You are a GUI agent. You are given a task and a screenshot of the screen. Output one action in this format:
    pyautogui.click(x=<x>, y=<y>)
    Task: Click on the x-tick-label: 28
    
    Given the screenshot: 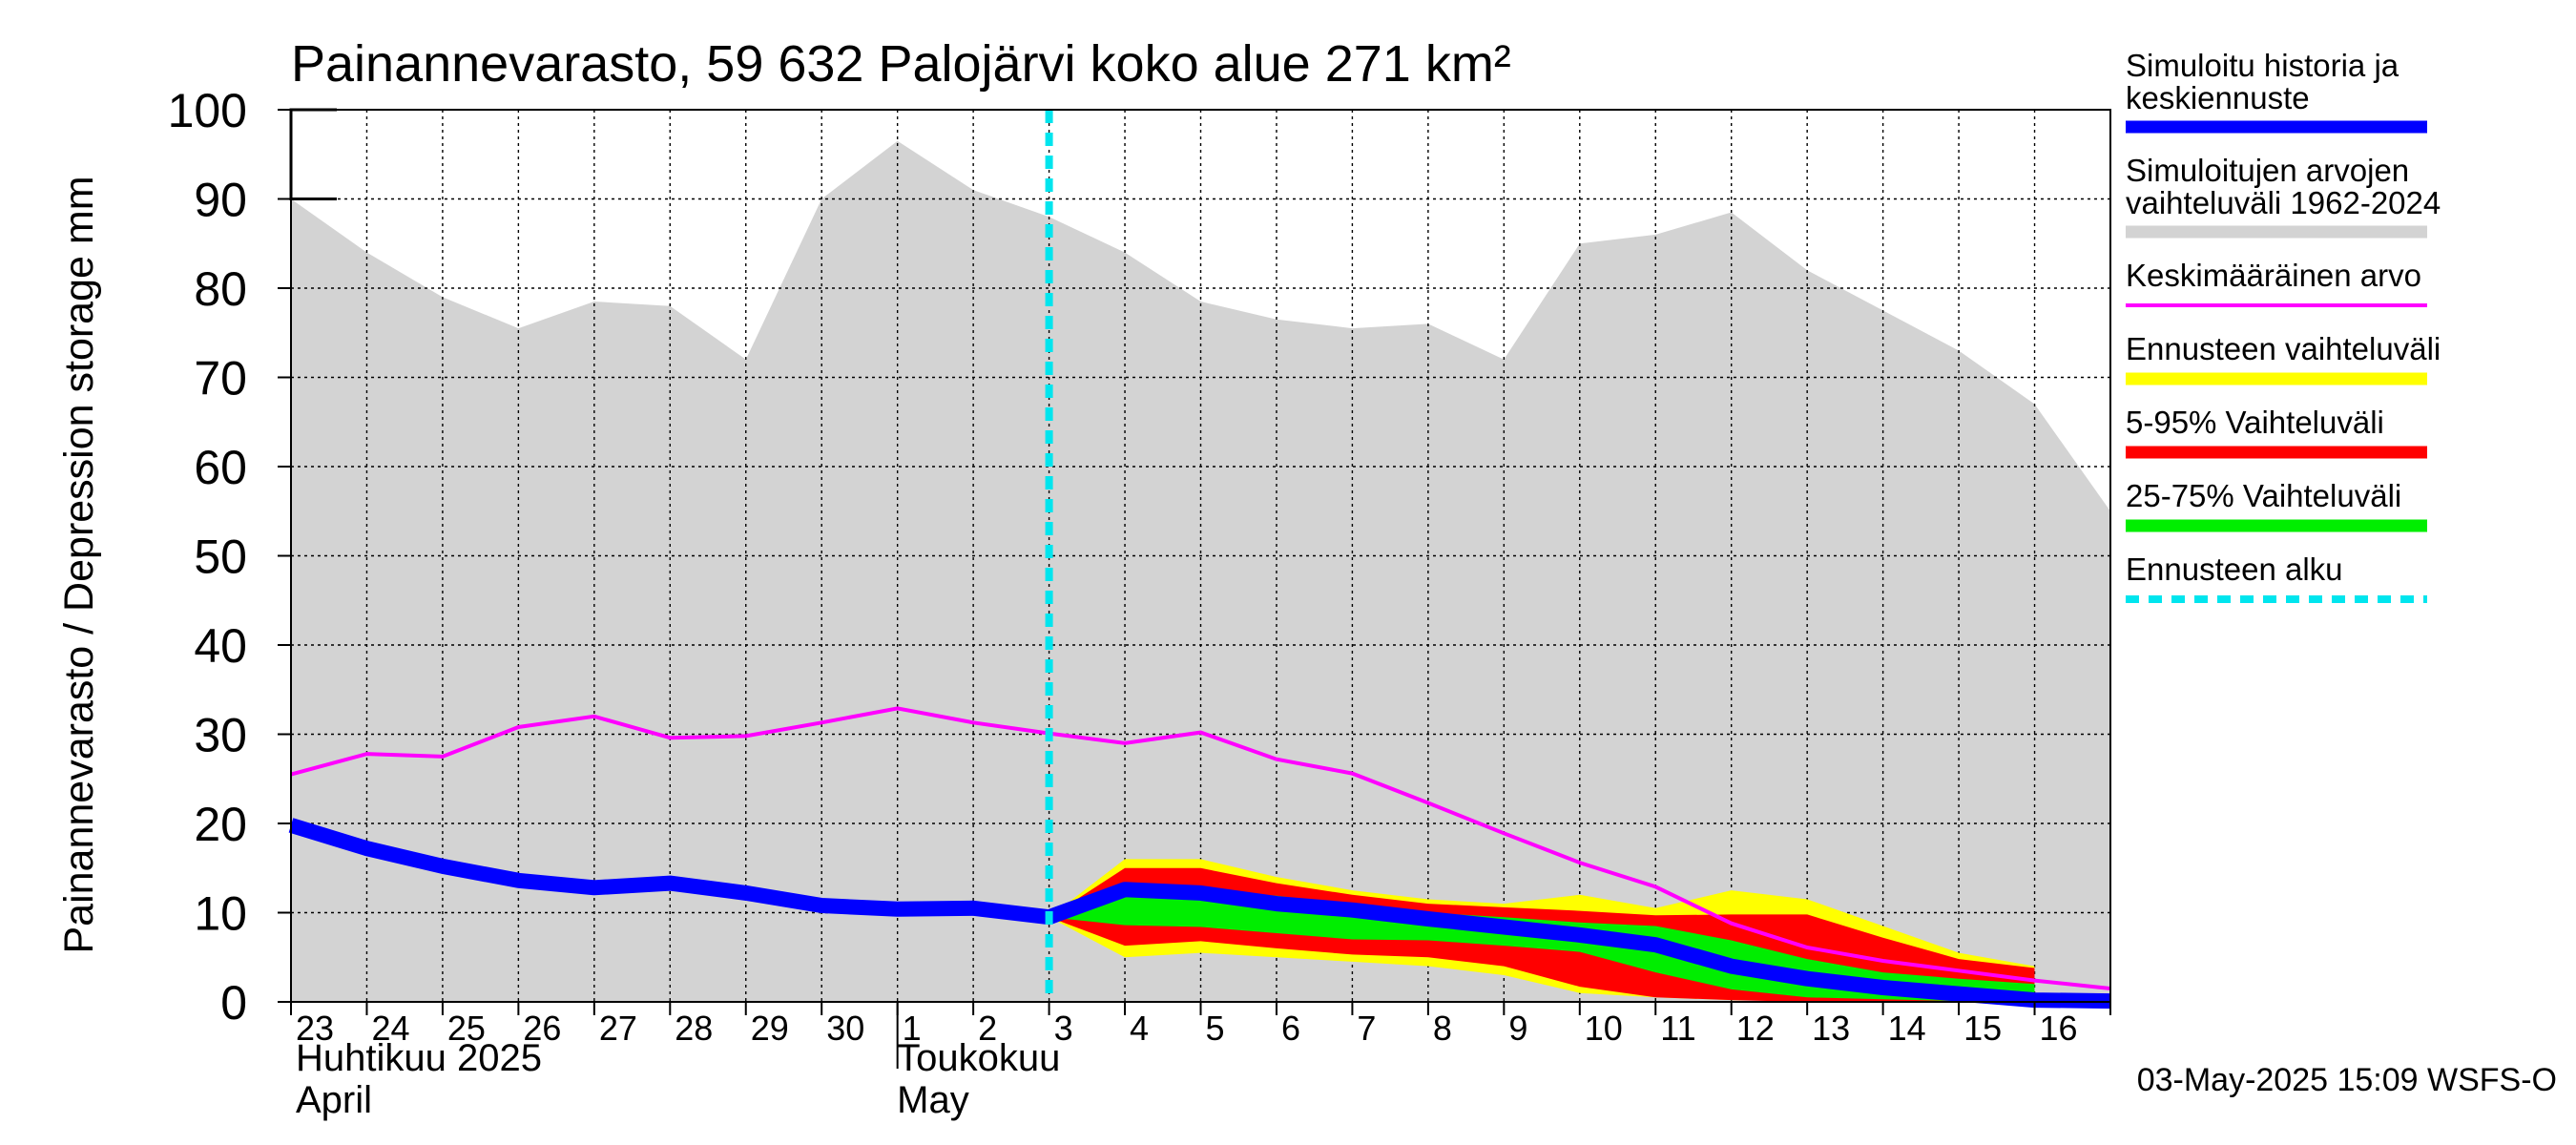 What is the action you would take?
    pyautogui.click(x=694, y=1029)
    